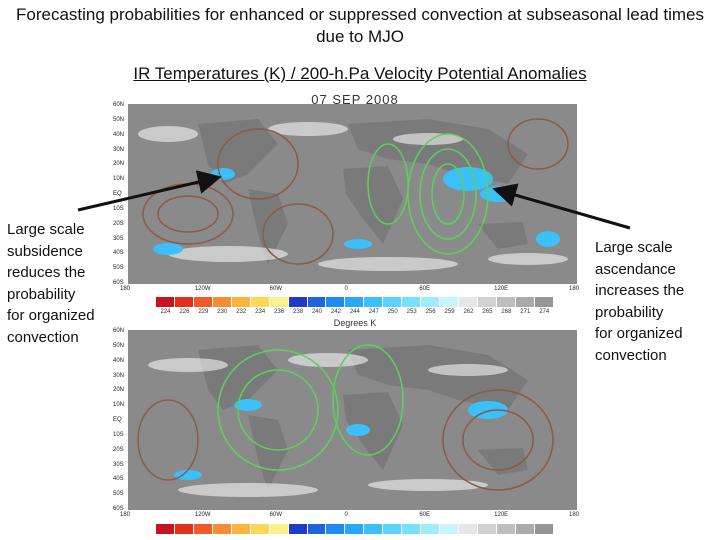  Describe the element at coordinates (544, 312) in the screenshot. I see `colorbar-tick-label: 274` at that location.